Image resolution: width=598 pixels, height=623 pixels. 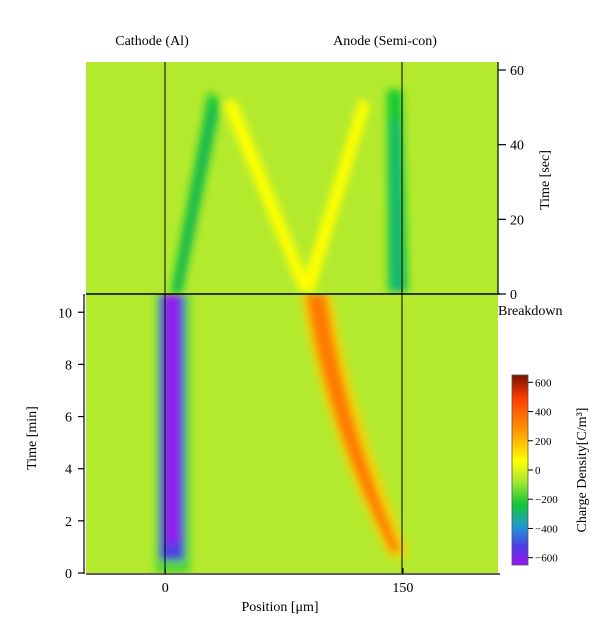 What do you see at coordinates (172, 419) in the screenshot?
I see `feature-bottom-negative-core` at bounding box center [172, 419].